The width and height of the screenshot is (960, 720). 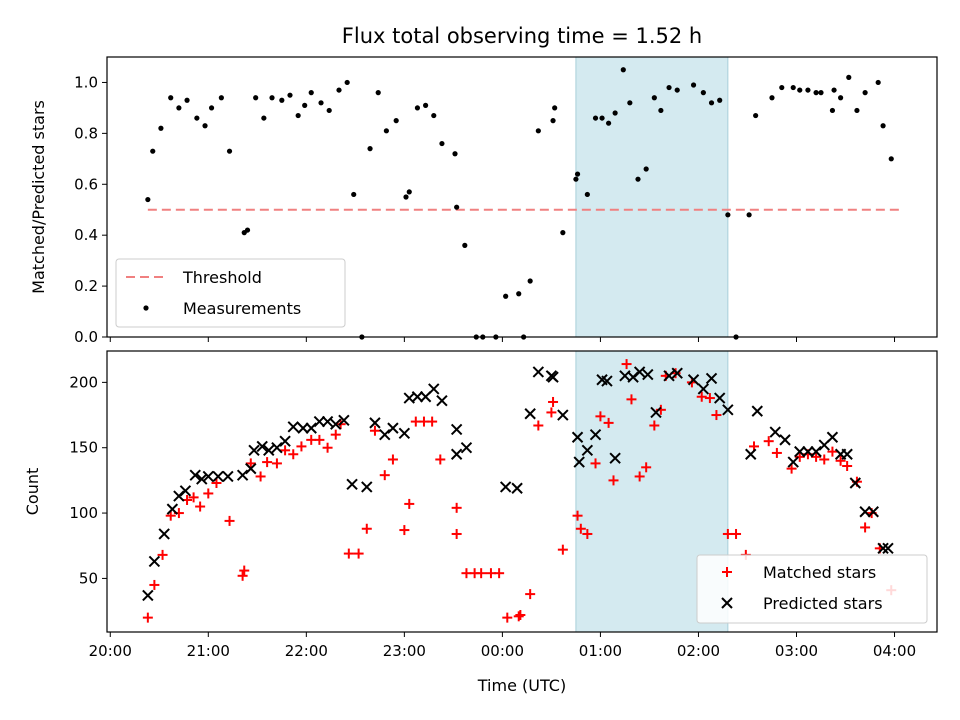 I want to click on legend-x-marker, so click(x=727, y=603).